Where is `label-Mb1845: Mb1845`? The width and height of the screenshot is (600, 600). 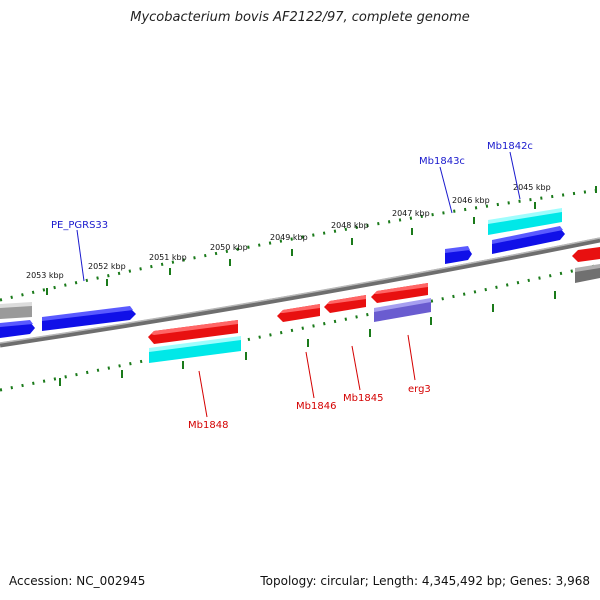 label-Mb1845: Mb1845 is located at coordinates (363, 398).